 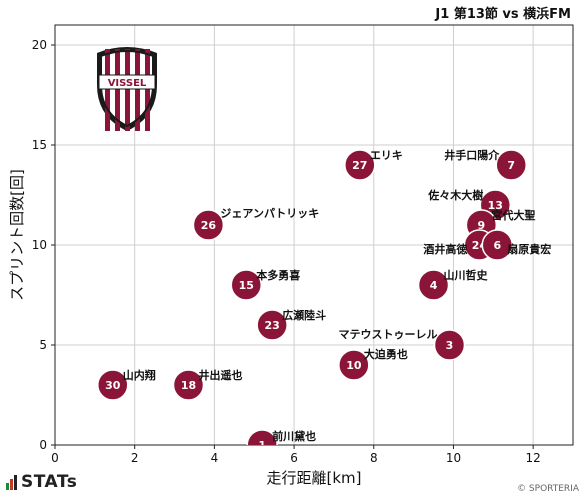 I want to click on y-tick-label: 10, so click(x=39, y=245).